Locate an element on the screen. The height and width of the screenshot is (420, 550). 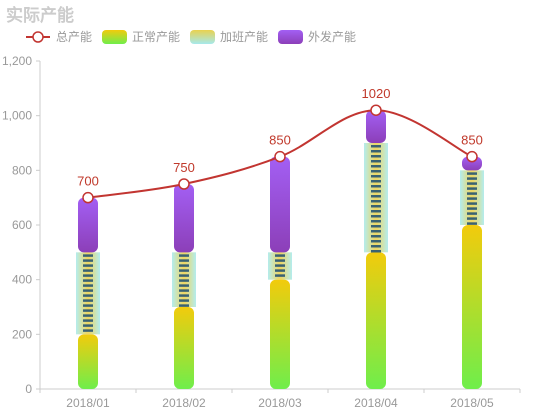
data-label: 1020 is located at coordinates (376, 93).